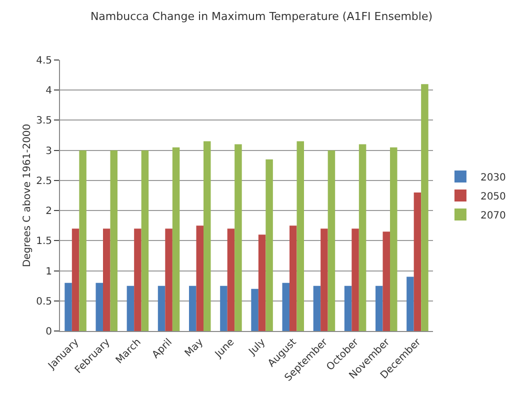 Image resolution: width=523 pixels, height=411 pixels. Describe the element at coordinates (493, 196) in the screenshot. I see `legend-label: 2050` at that location.